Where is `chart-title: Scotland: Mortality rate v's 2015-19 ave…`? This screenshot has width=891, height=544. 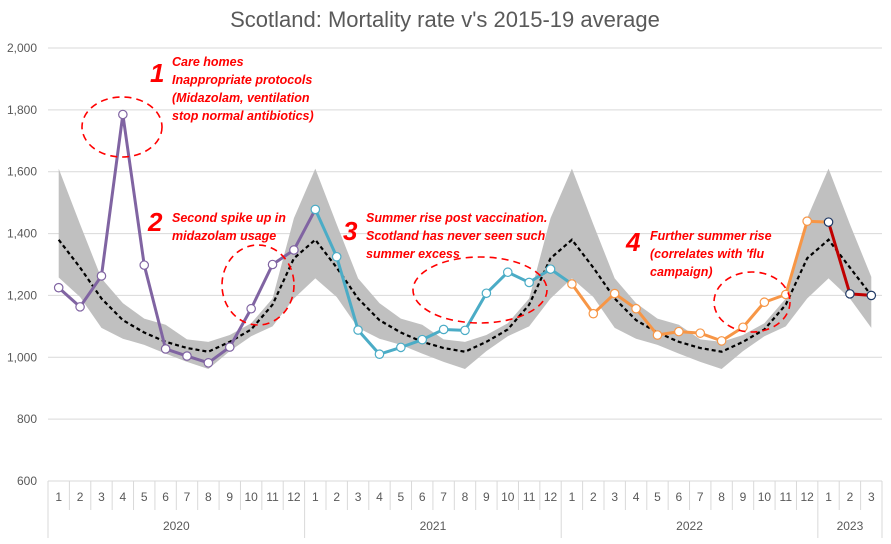 chart-title: Scotland: Mortality rate v's 2015-19 ave… is located at coordinates (445, 19).